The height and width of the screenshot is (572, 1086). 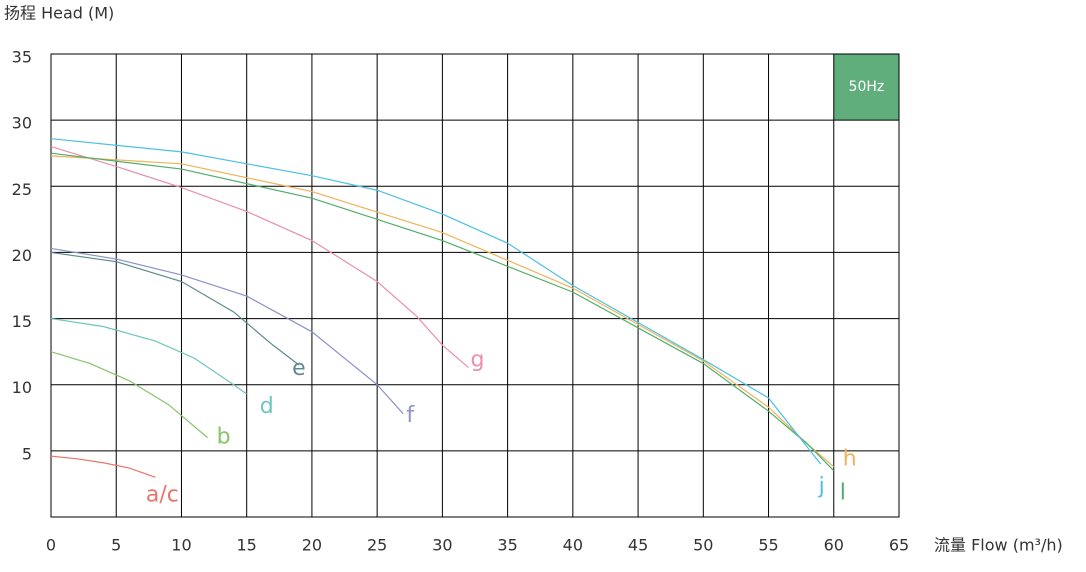 What do you see at coordinates (442, 545) in the screenshot?
I see `x-tick-label: 30` at bounding box center [442, 545].